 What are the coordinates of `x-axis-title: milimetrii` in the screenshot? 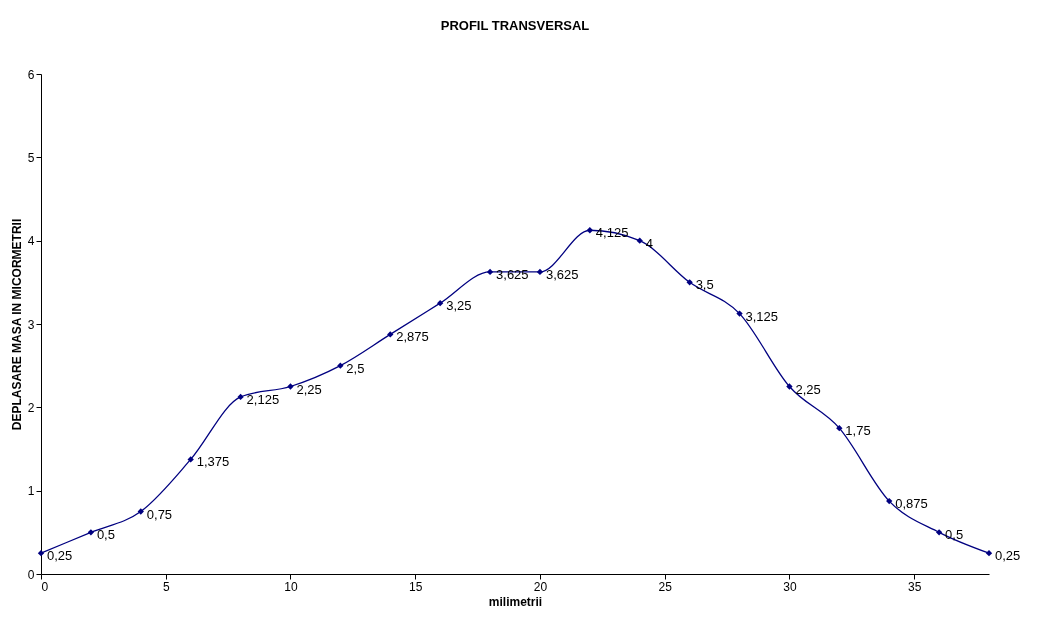 It's located at (515, 601).